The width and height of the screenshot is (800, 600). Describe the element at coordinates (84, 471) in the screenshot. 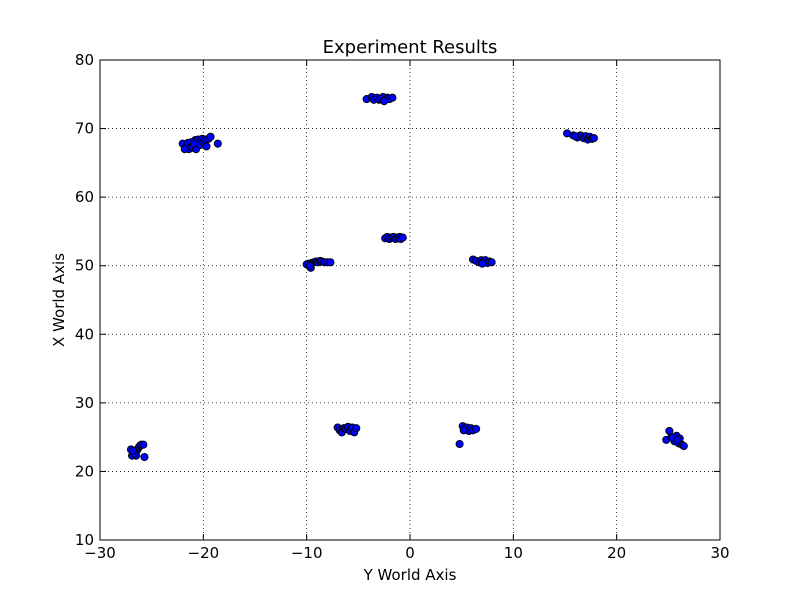

I see `y-tick-label: 20` at that location.